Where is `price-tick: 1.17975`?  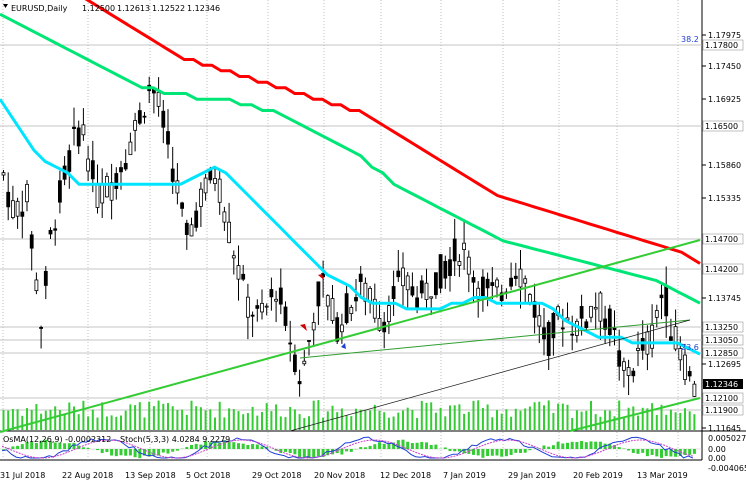 price-tick: 1.17975 is located at coordinates (724, 35).